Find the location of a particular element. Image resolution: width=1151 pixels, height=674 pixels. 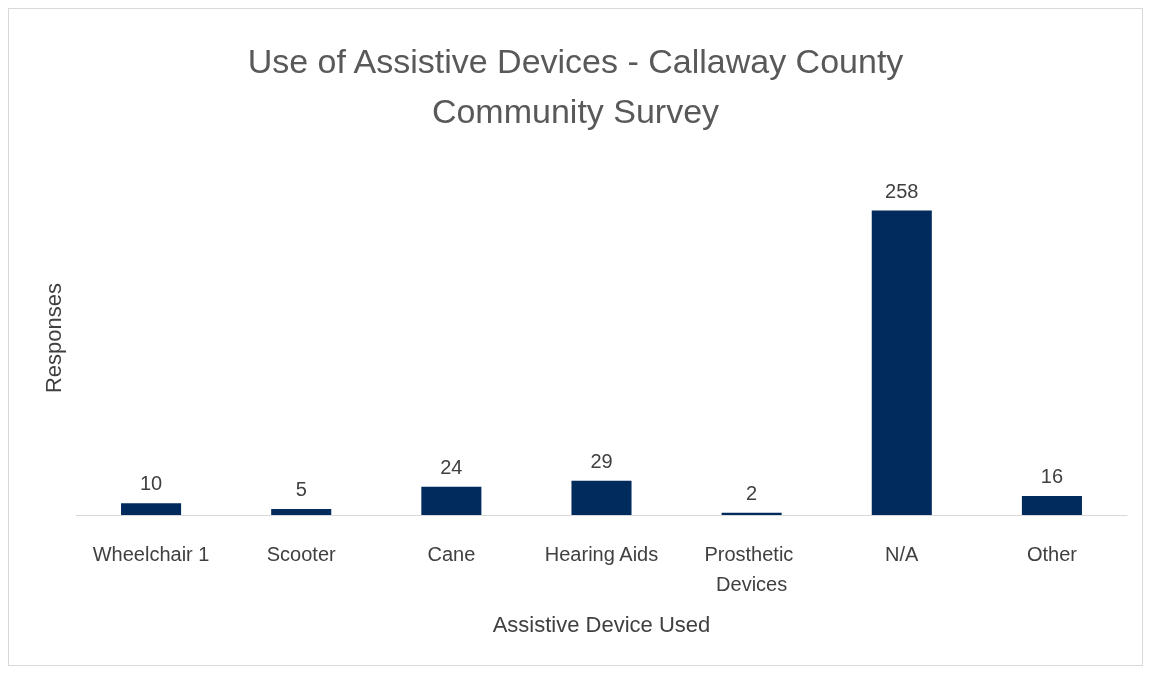

data-label: 5 is located at coordinates (301, 489).